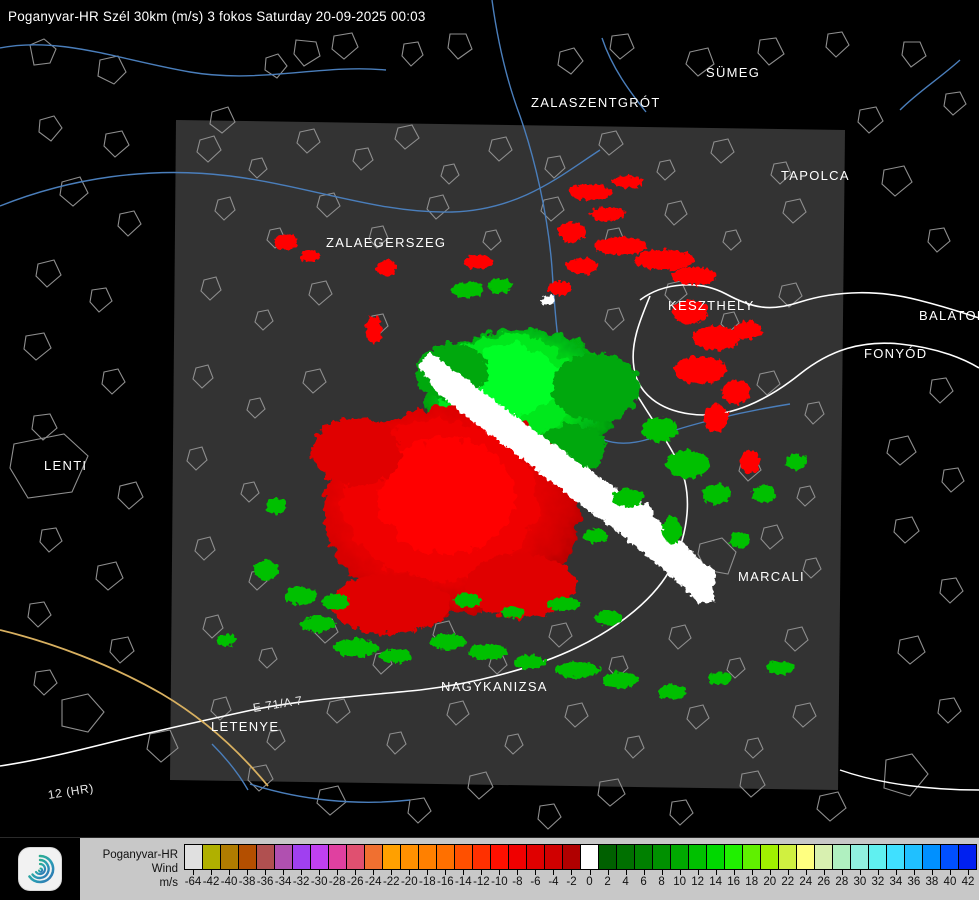 This screenshot has height=900, width=979. I want to click on legend-site-label: Poganyvar-HR, so click(140, 855).